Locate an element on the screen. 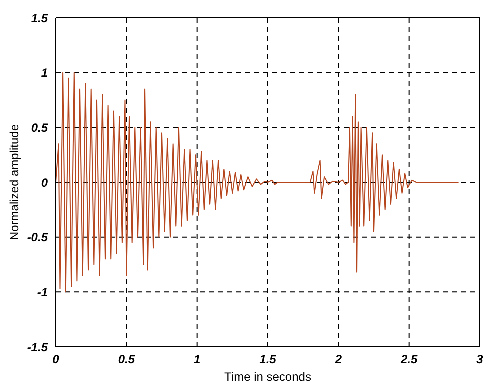  x-tick-label: 3 is located at coordinates (480, 359).